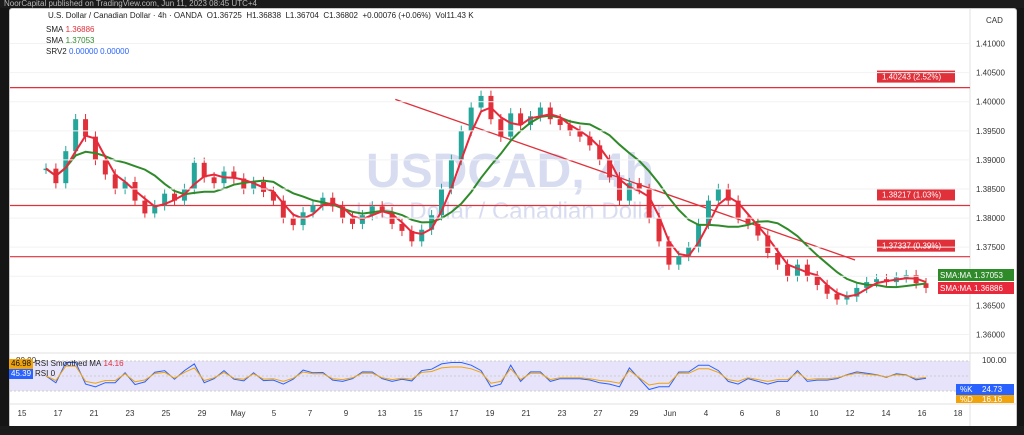  Describe the element at coordinates (956, 288) in the screenshot. I see `sma-ma-badge-2-label: SMA:MA` at that location.